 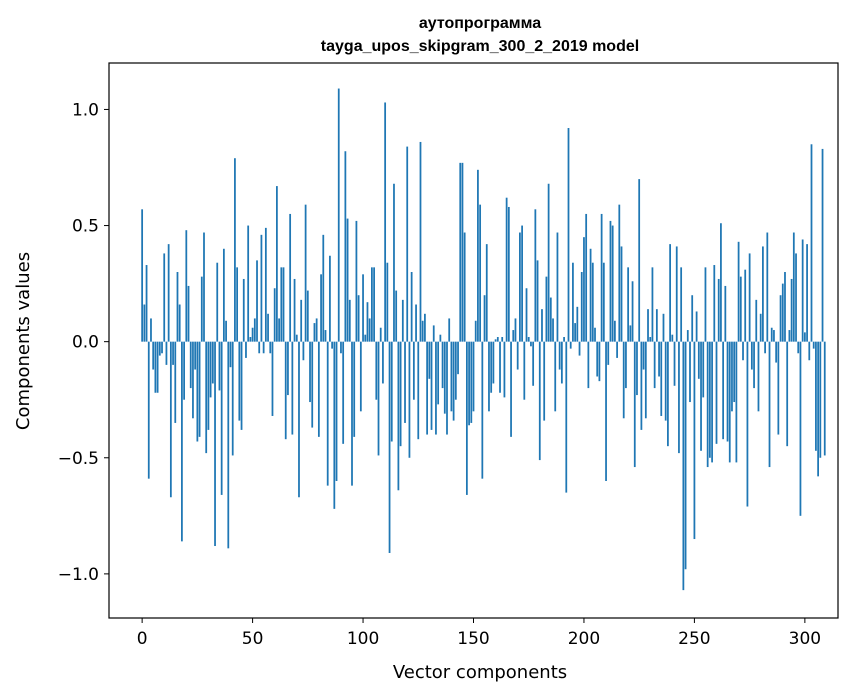 I want to click on y-tick-label: 0.0, so click(x=85, y=343).